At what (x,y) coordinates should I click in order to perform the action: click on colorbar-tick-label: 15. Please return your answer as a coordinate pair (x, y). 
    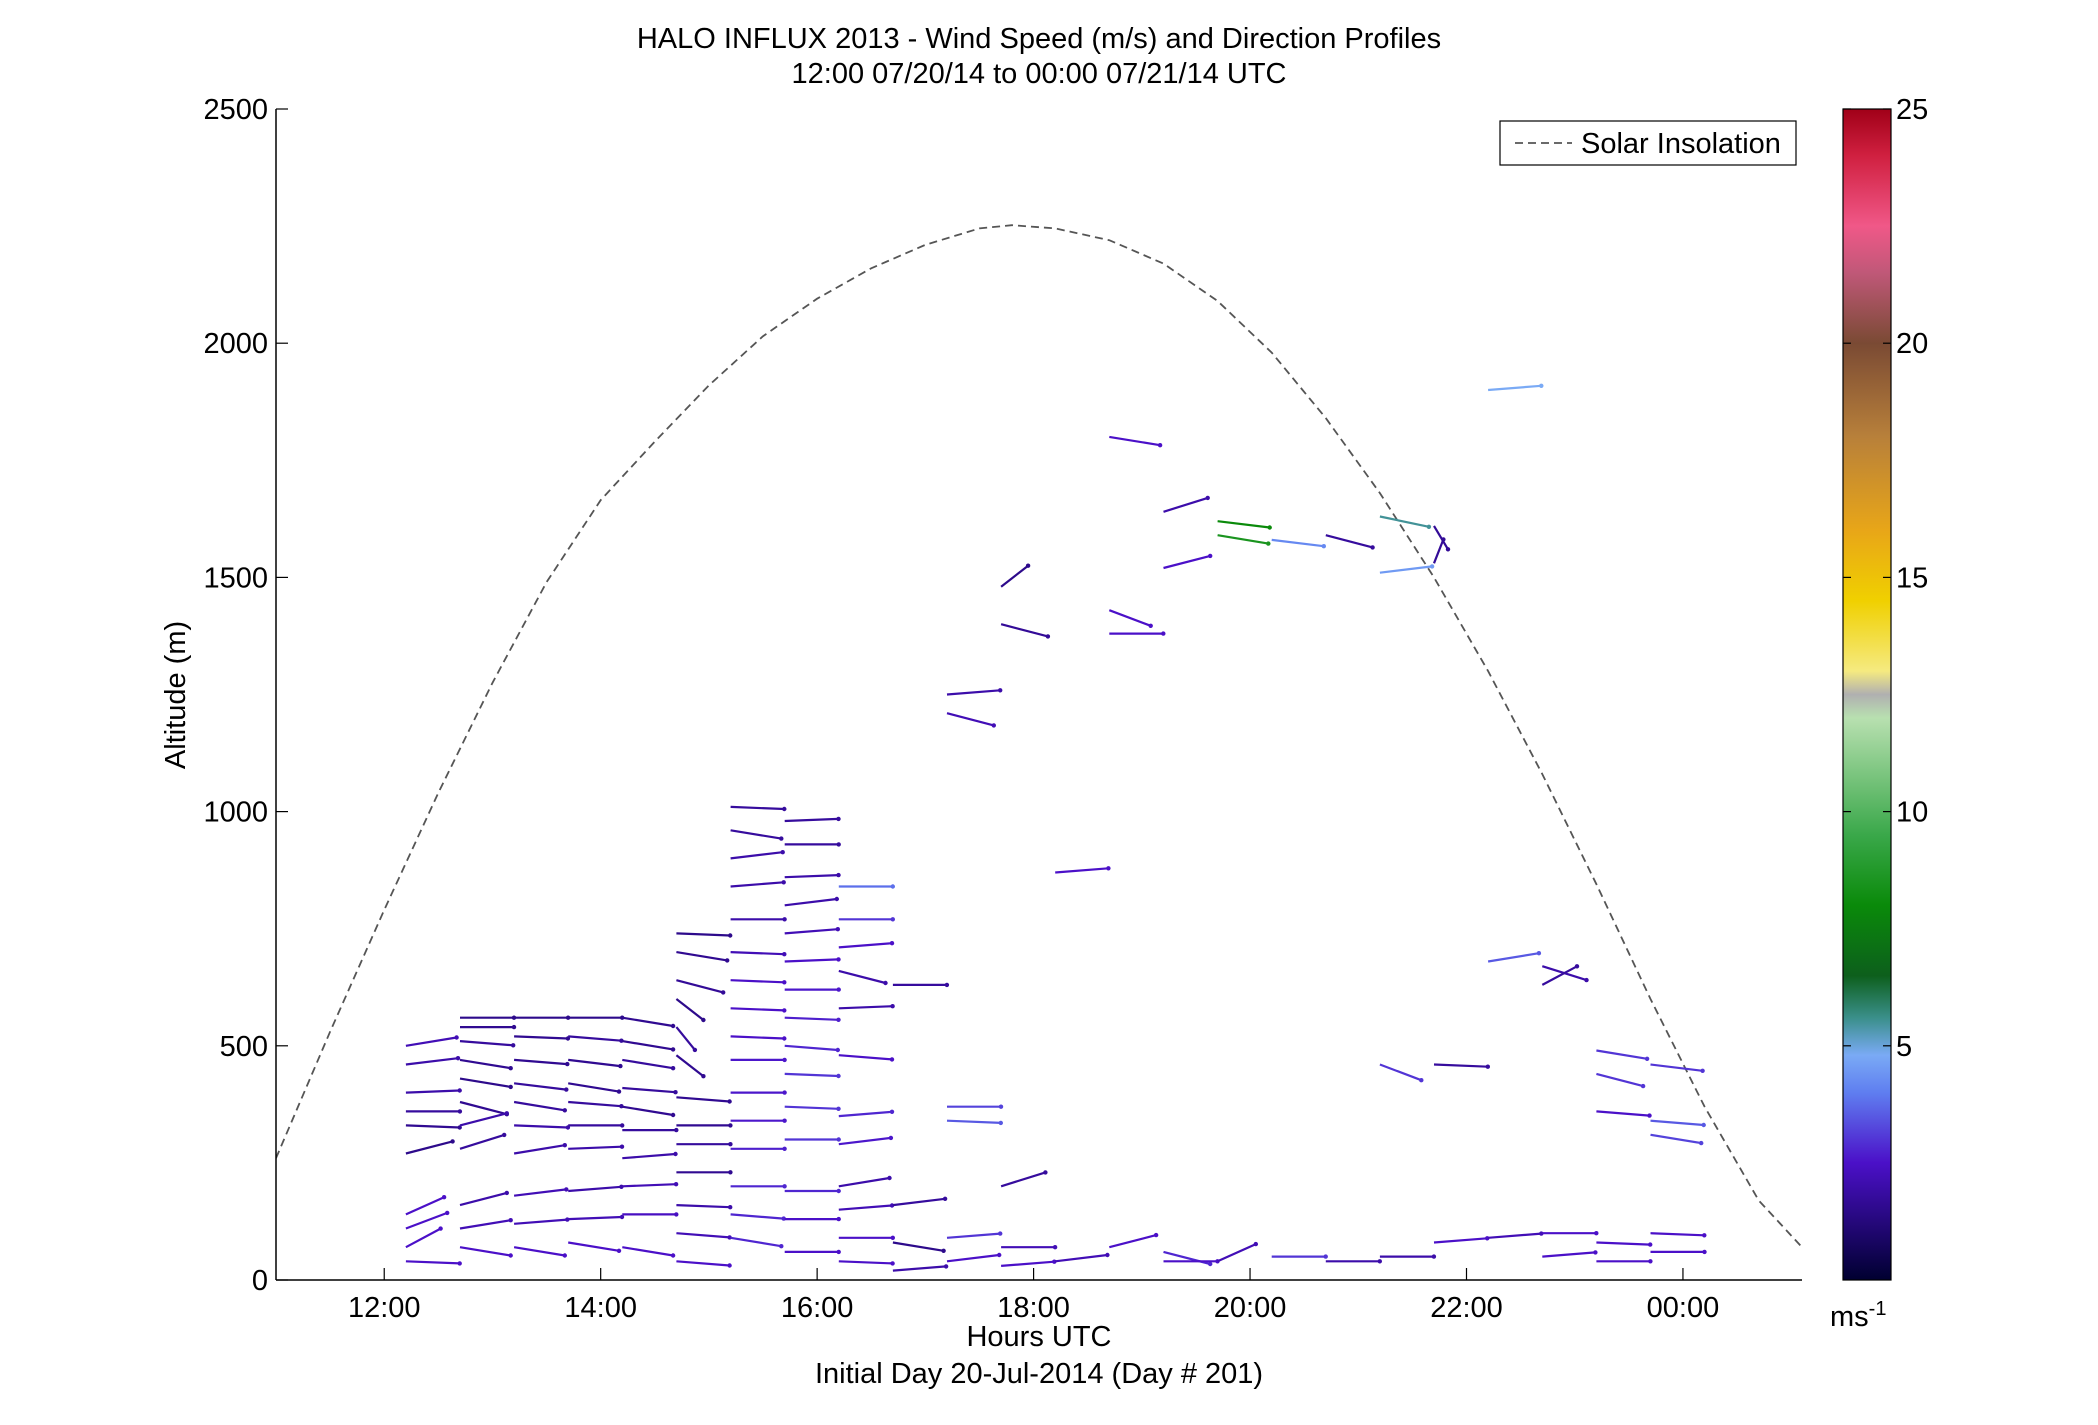
    Looking at the image, I should click on (1912, 578).